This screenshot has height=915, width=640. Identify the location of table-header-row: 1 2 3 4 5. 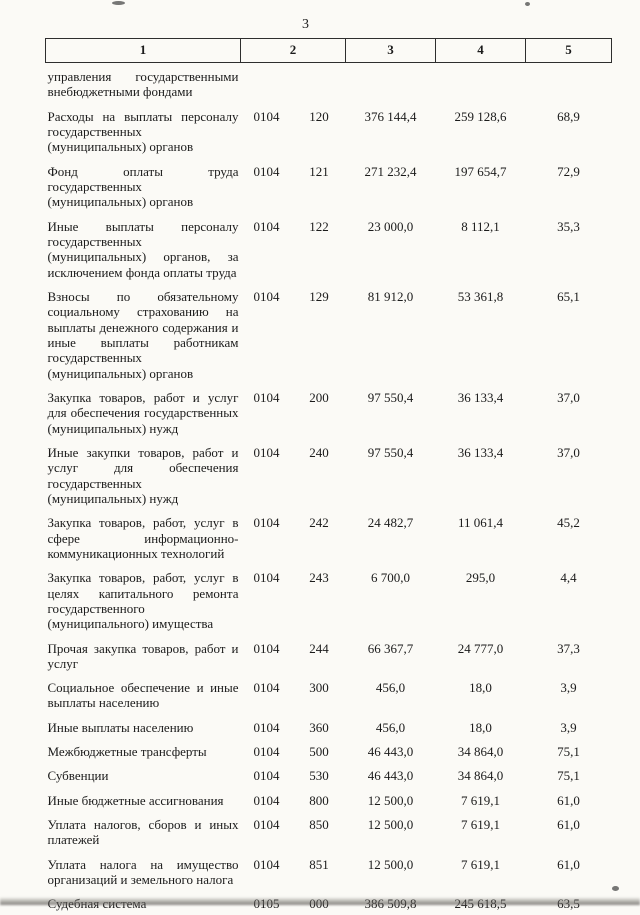
(328, 50).